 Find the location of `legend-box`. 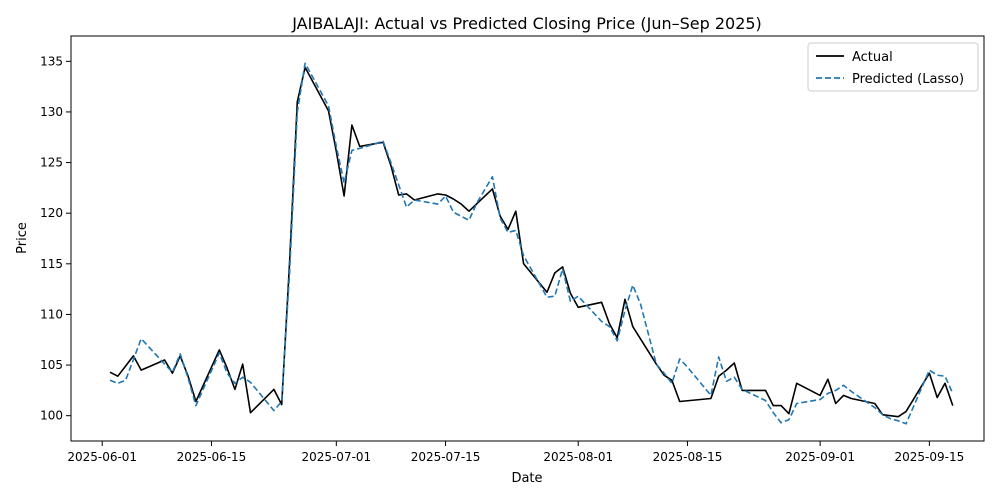

legend-box is located at coordinates (893, 67).